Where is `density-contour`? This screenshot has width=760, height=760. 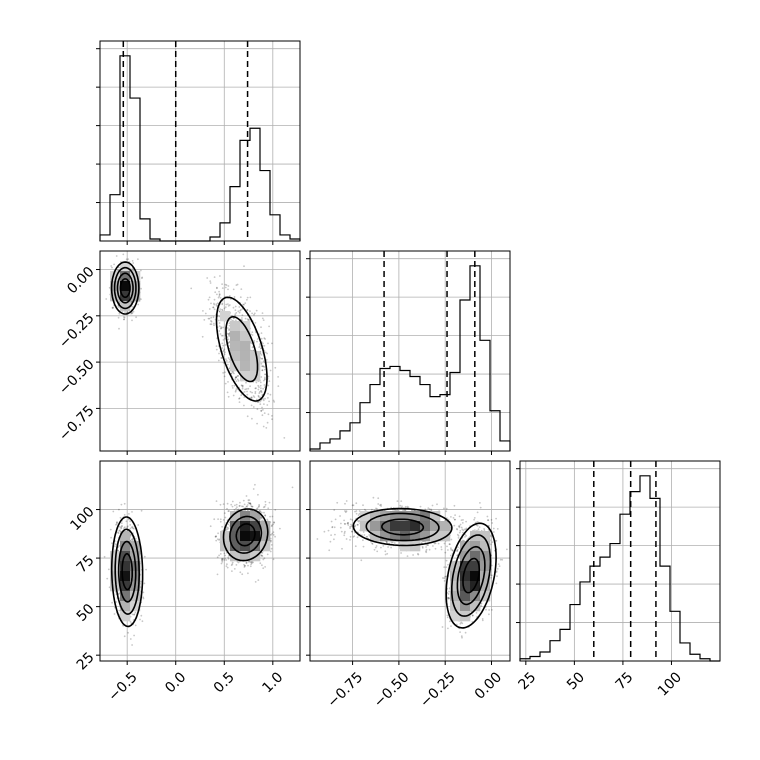
density-contour is located at coordinates (127, 572).